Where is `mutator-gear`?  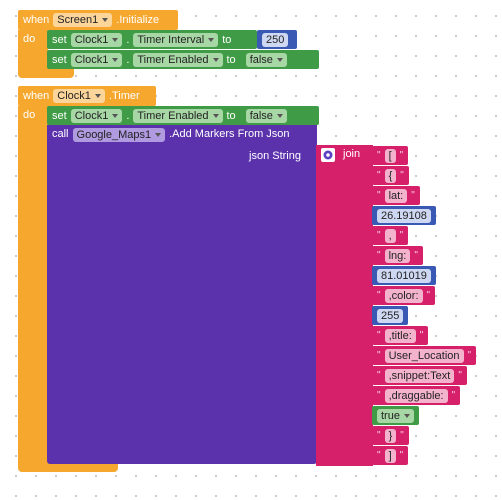 mutator-gear is located at coordinates (328, 155).